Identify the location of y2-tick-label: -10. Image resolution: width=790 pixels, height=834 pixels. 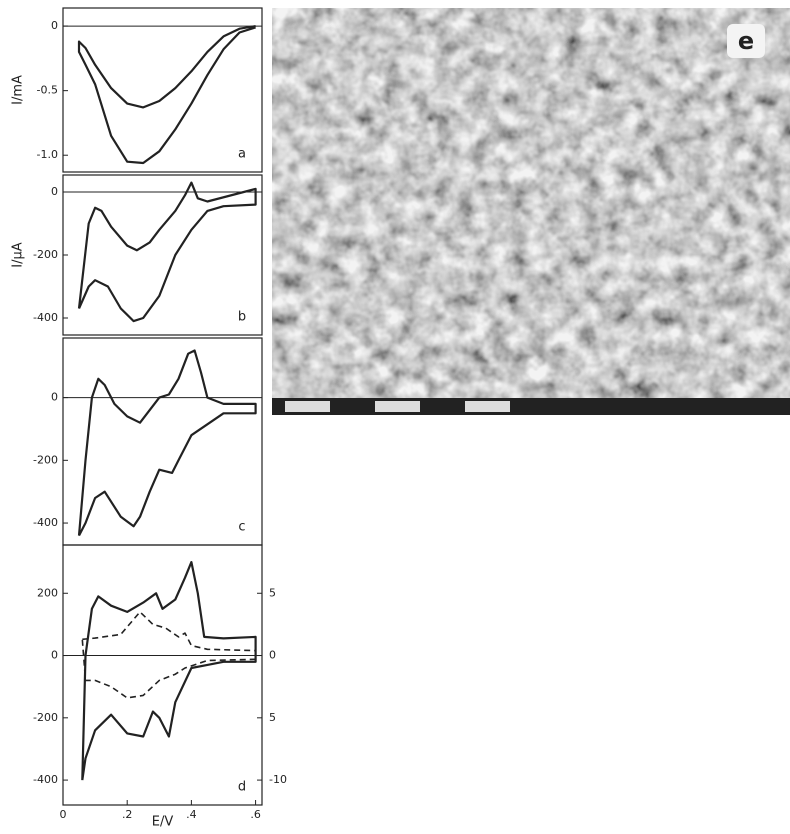
(278, 779).